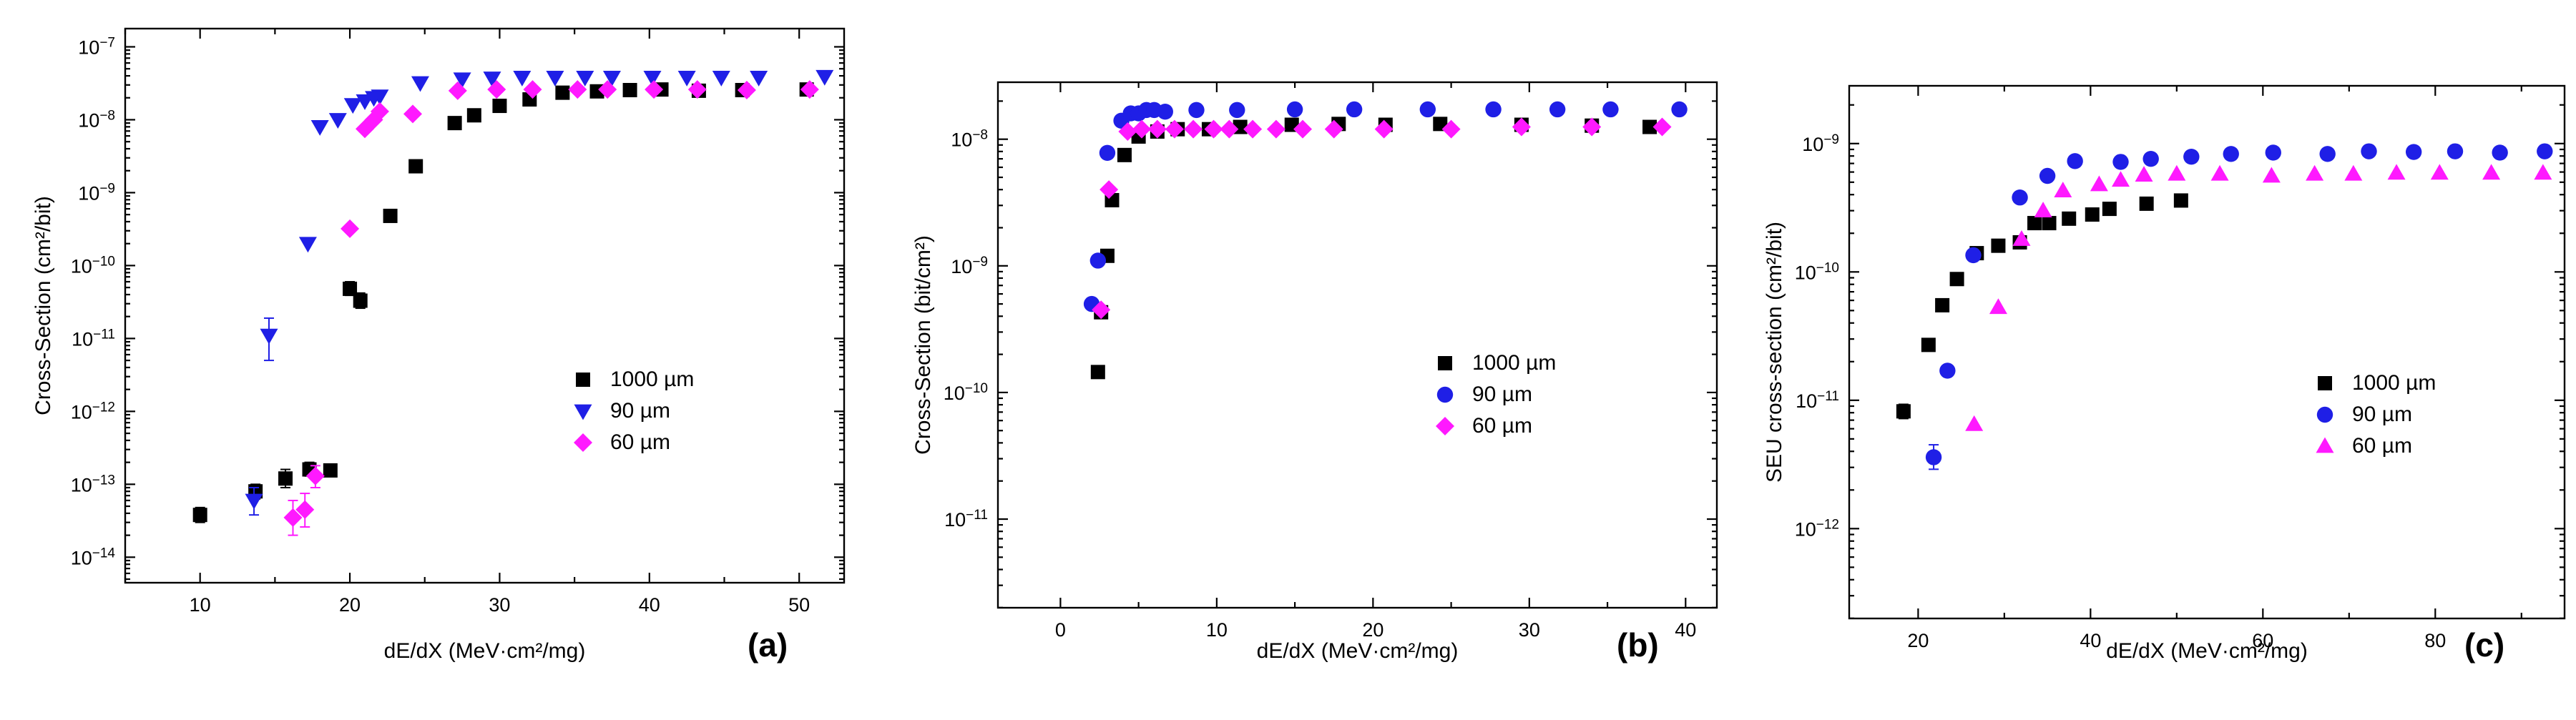  I want to click on panel-a-x-tick-label: 40, so click(649, 605).